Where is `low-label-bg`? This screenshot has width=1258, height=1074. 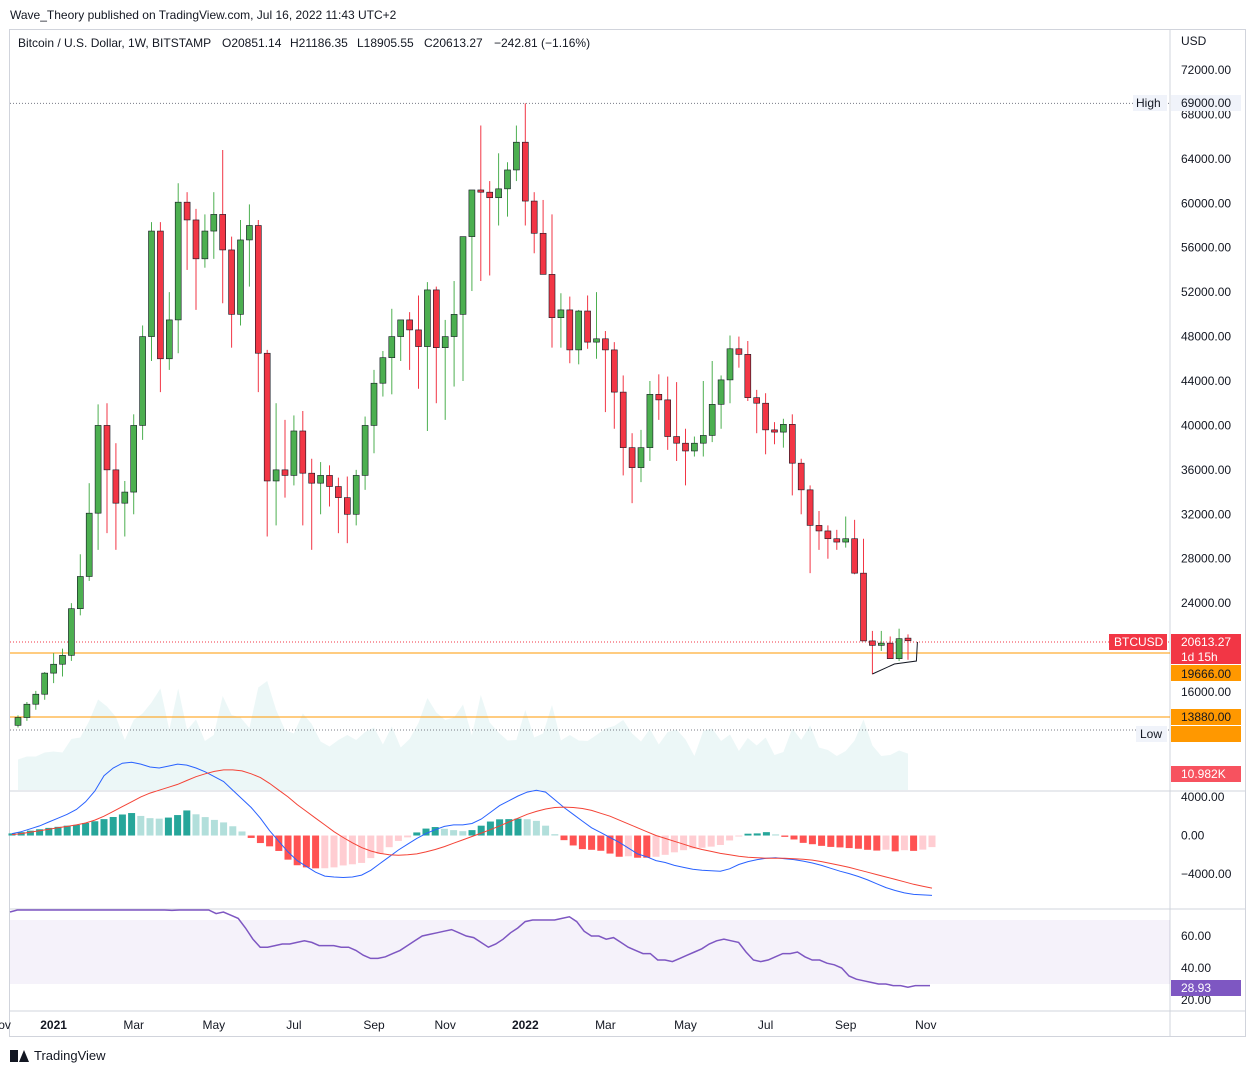
low-label-bg is located at coordinates (1151, 734).